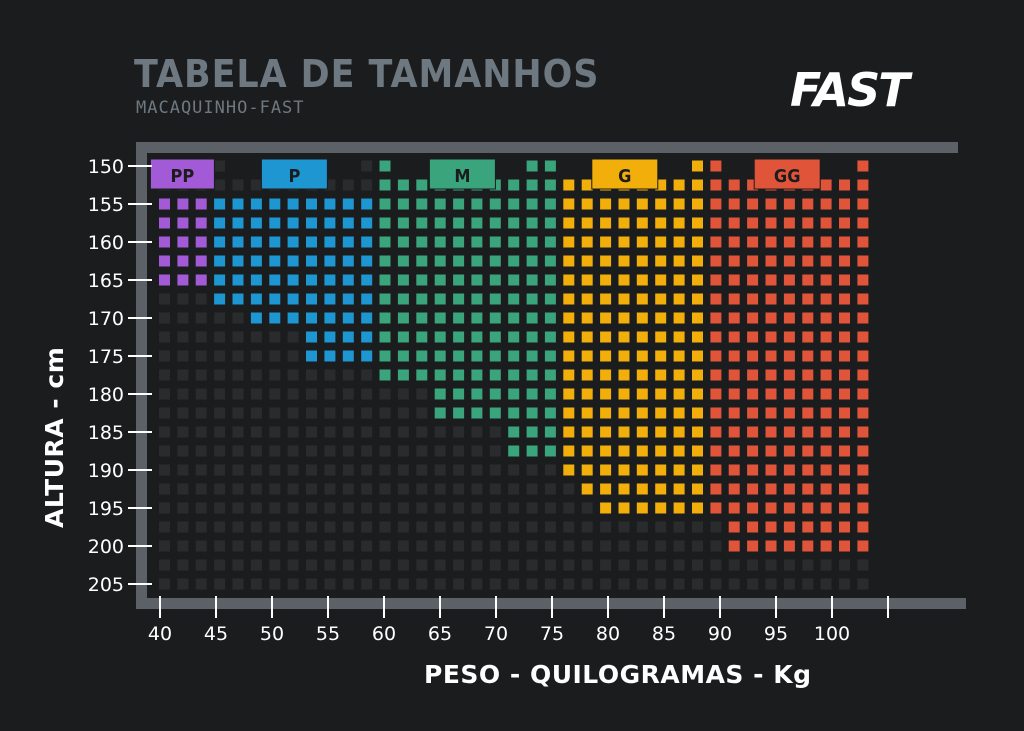  Describe the element at coordinates (787, 174) in the screenshot. I see `size-label-gg` at that location.